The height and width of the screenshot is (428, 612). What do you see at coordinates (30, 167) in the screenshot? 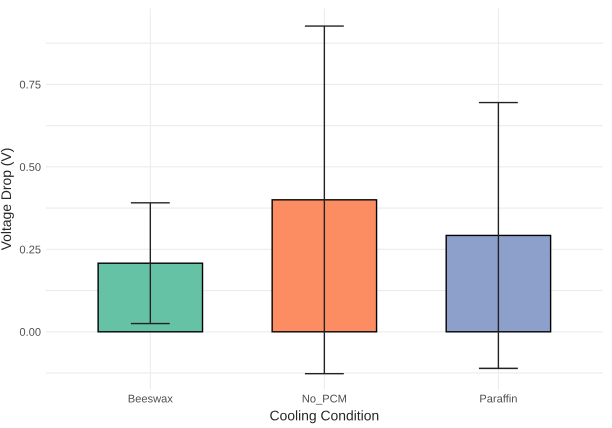
I see `y-tick-label: 0.50` at bounding box center [30, 167].